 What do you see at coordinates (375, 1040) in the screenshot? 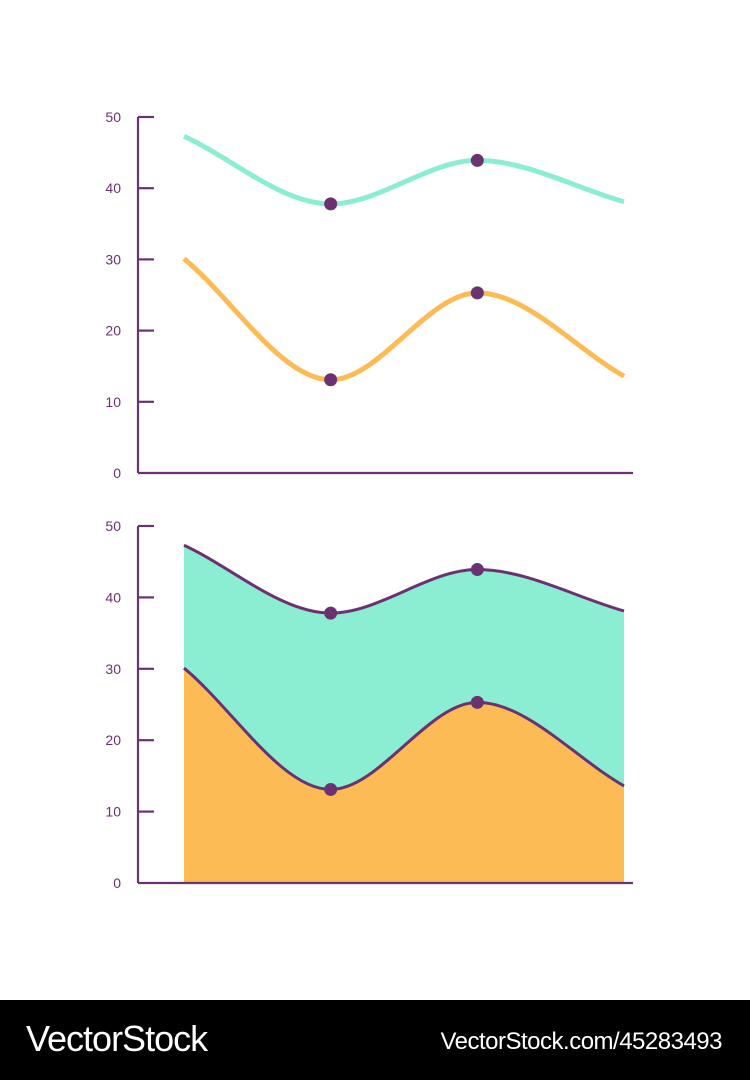
I see `footer-bar: VectorStock VectorStock.com/45283493` at bounding box center [375, 1040].